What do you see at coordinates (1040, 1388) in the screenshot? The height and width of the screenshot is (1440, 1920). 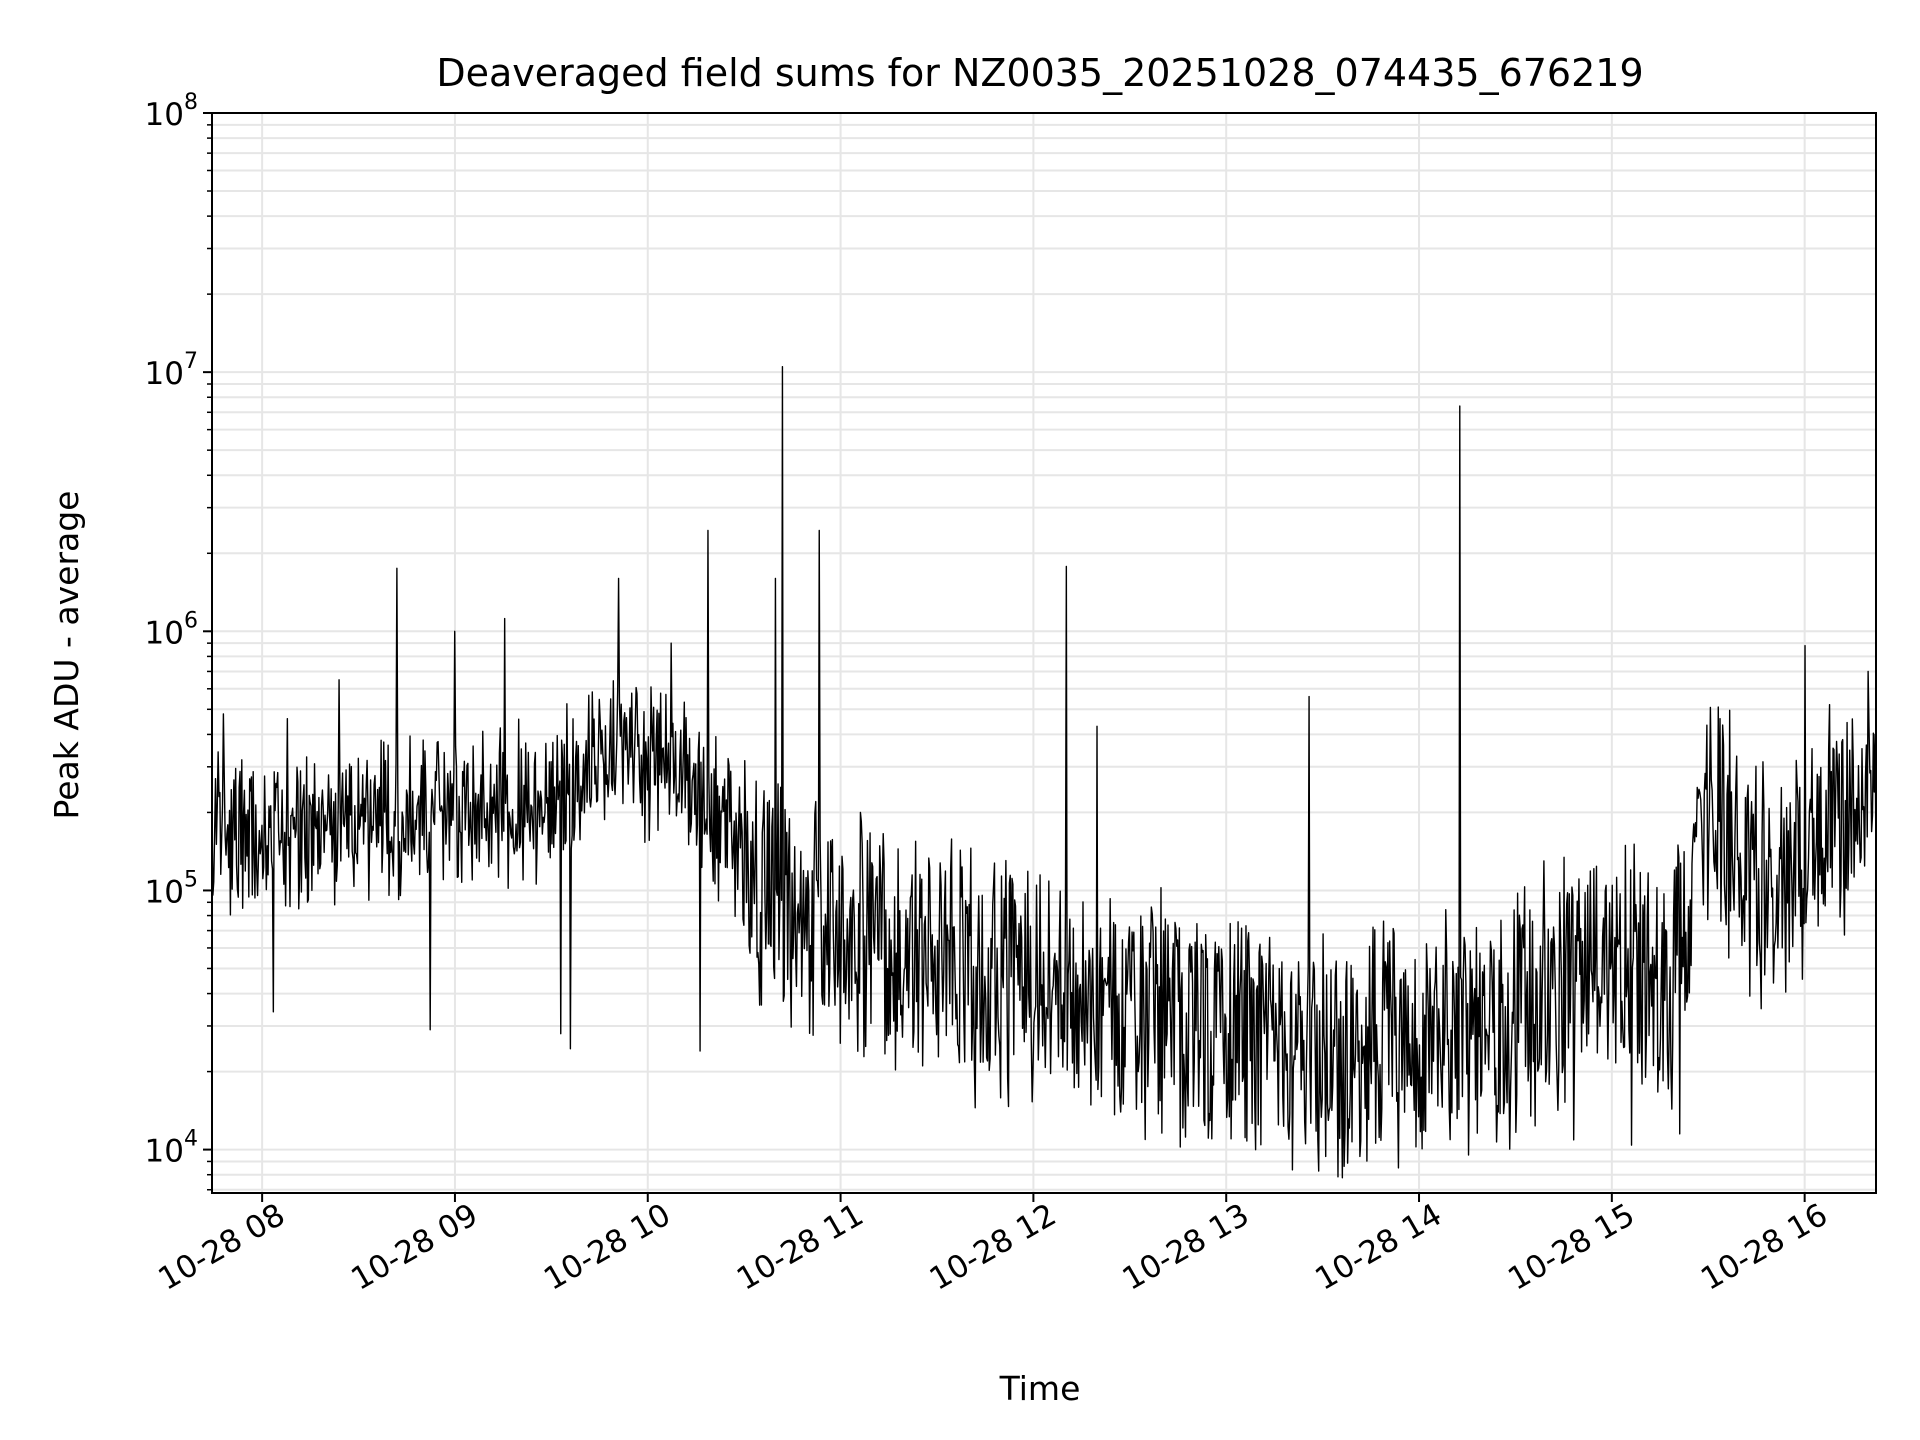 I see `x-axis-label: Time` at bounding box center [1040, 1388].